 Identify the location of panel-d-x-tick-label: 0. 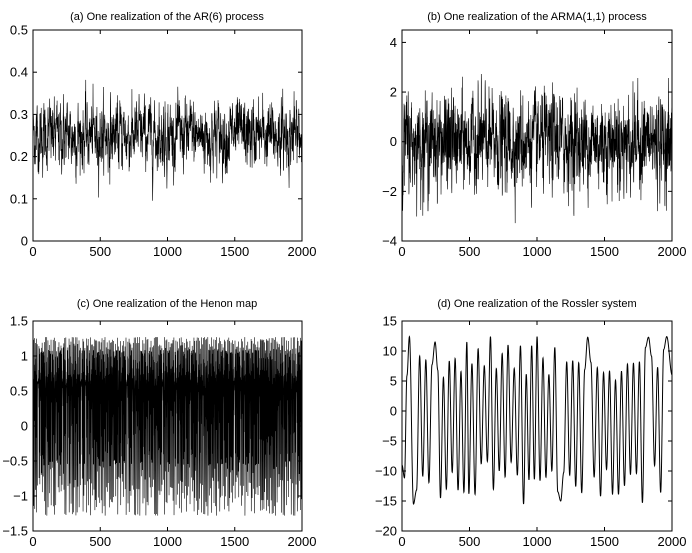
(401, 541).